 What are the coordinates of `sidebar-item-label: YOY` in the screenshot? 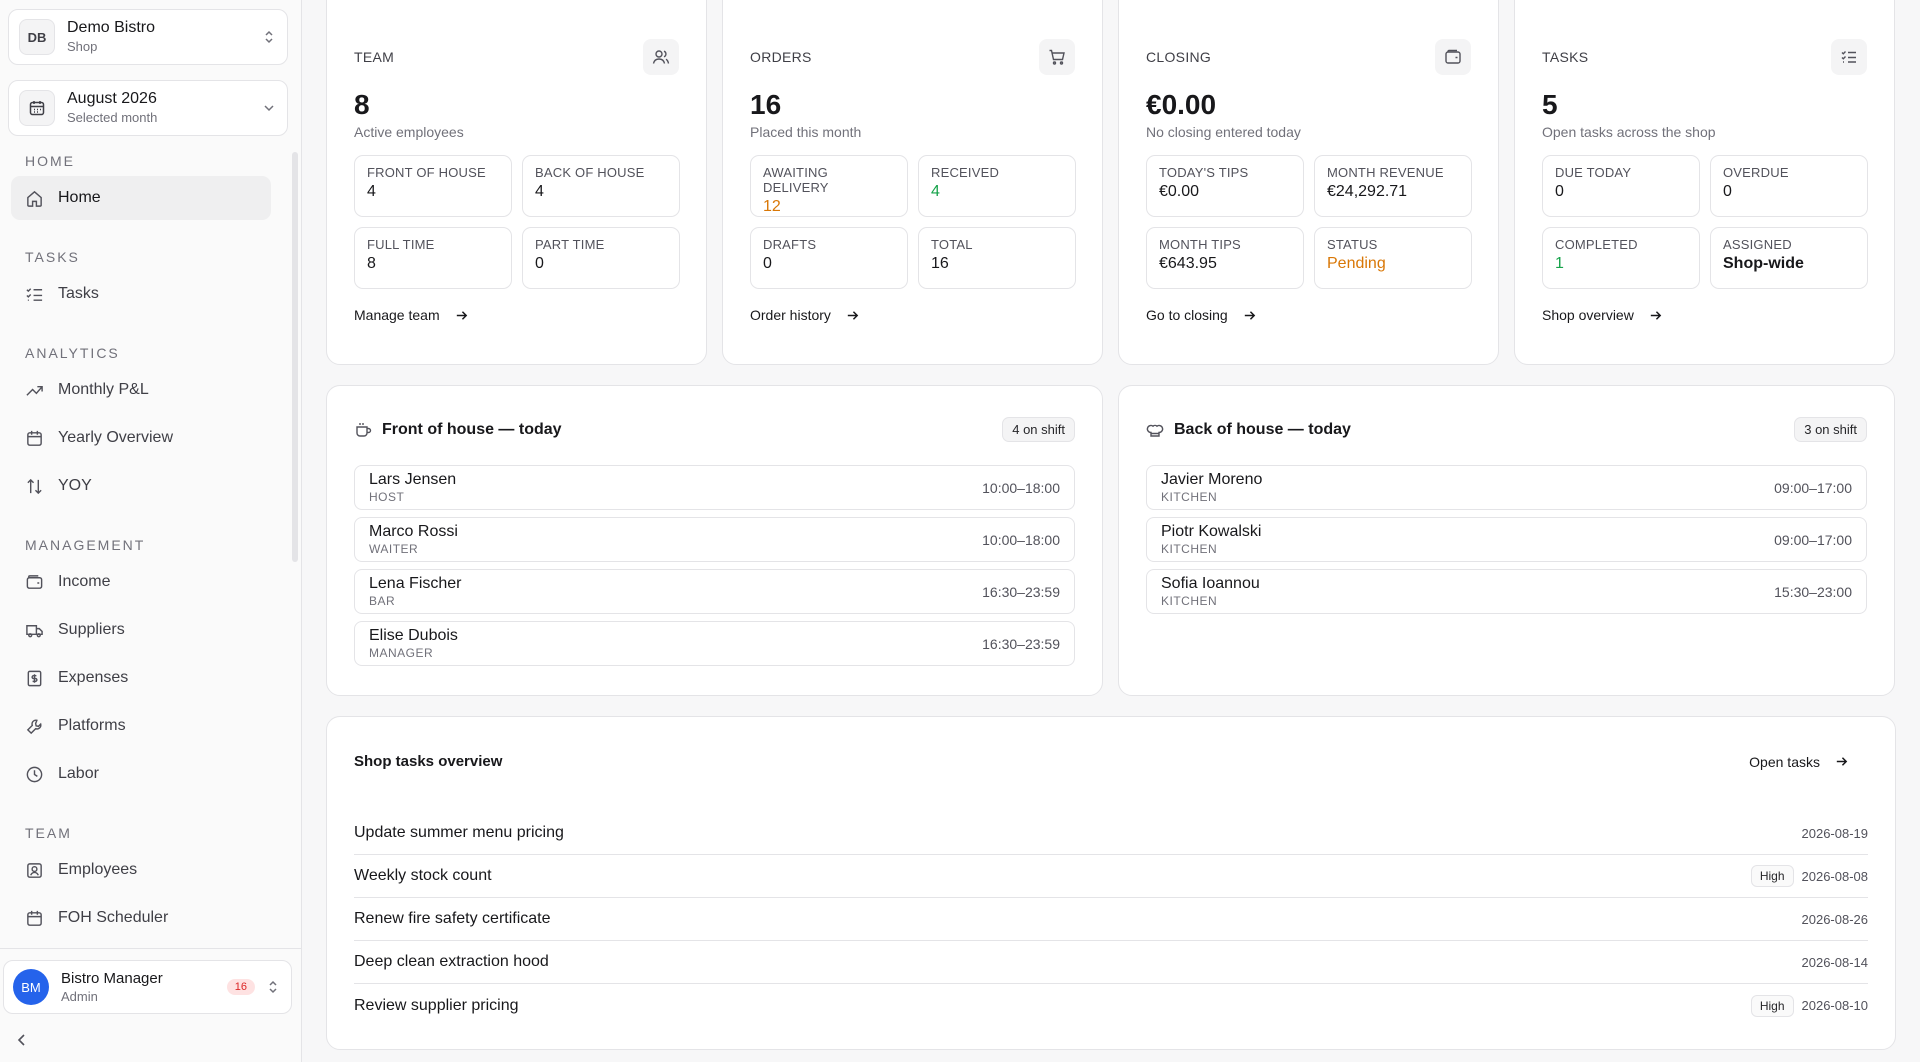 It's located at (75, 485).